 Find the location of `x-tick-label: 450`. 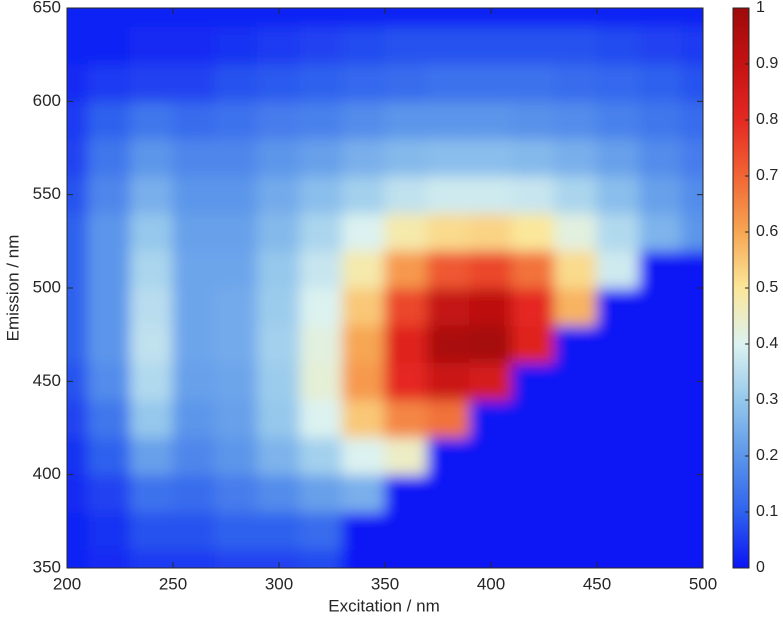

x-tick-label: 450 is located at coordinates (597, 583).